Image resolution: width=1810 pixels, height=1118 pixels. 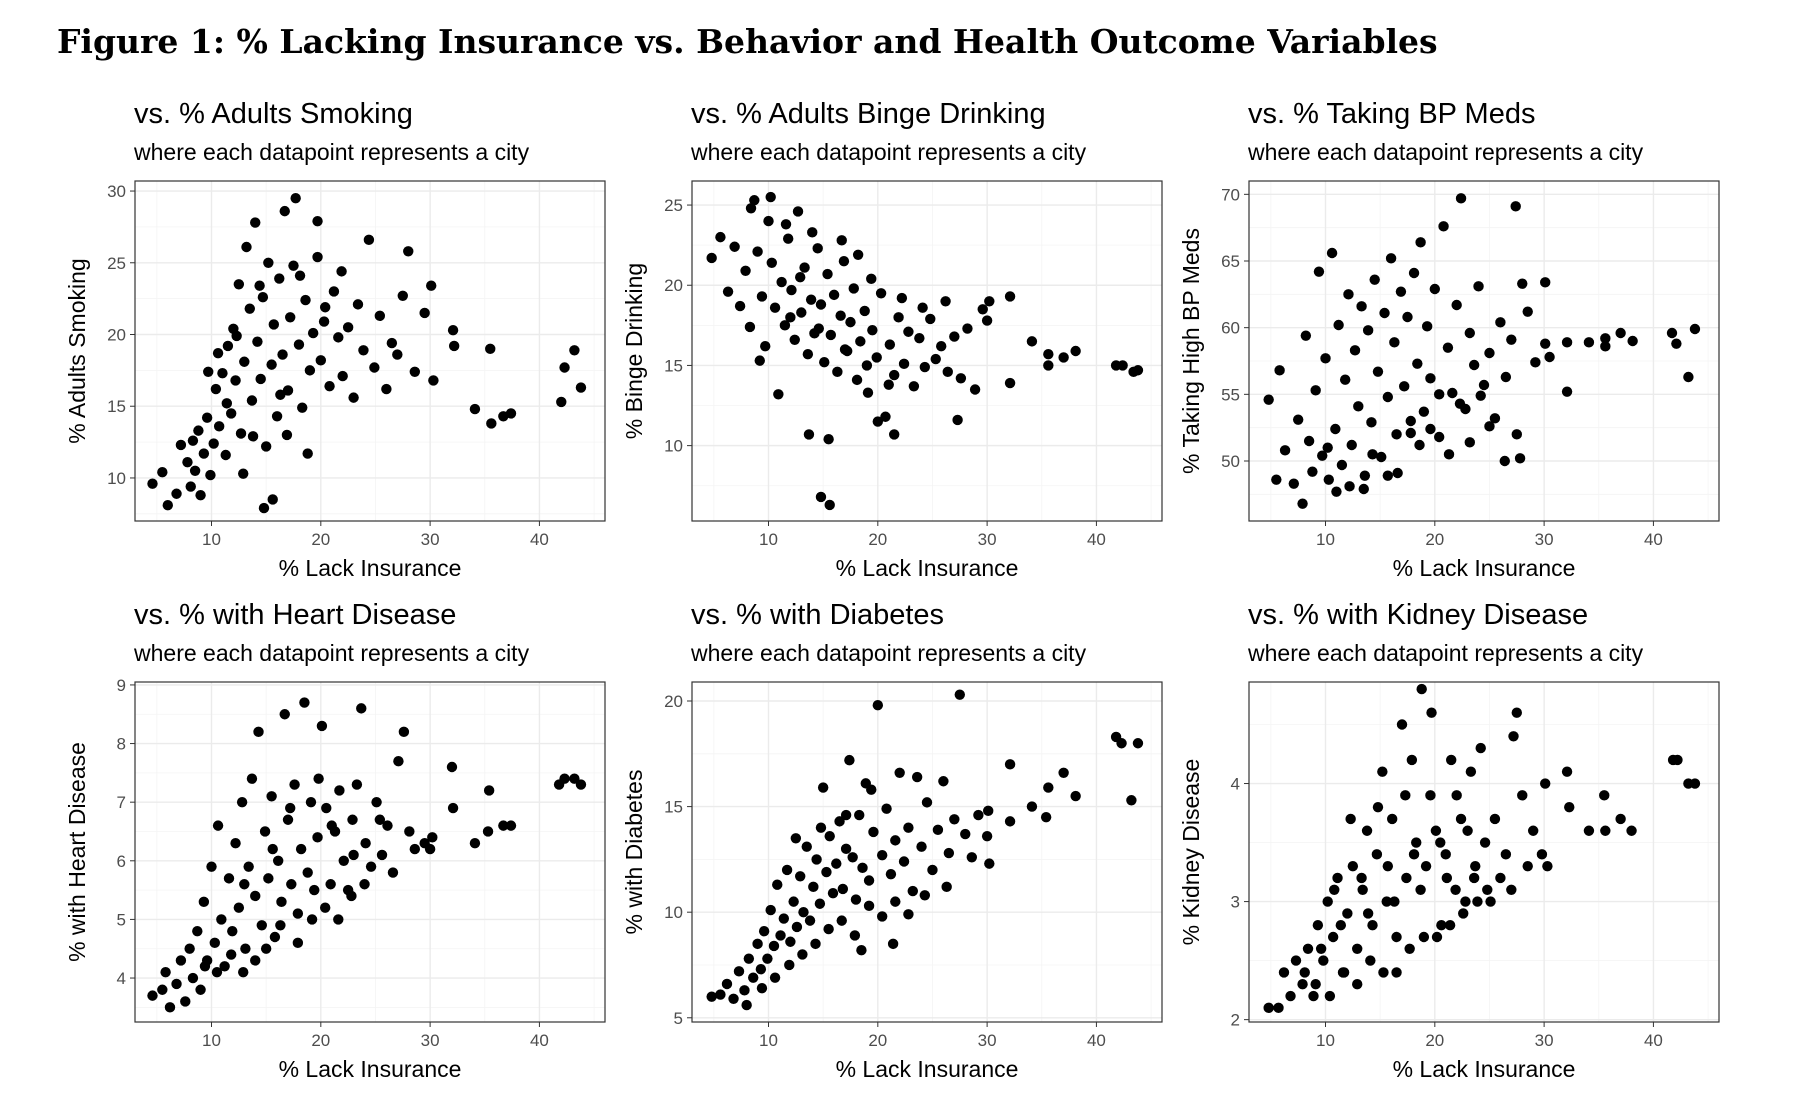 What do you see at coordinates (1434, 1040) in the screenshot?
I see `x-tick-label: 20` at bounding box center [1434, 1040].